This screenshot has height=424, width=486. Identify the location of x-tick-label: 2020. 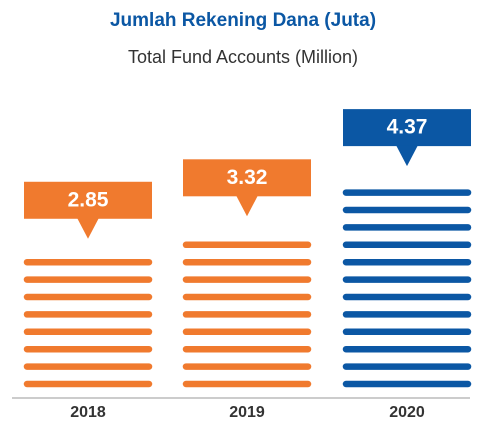
(407, 412).